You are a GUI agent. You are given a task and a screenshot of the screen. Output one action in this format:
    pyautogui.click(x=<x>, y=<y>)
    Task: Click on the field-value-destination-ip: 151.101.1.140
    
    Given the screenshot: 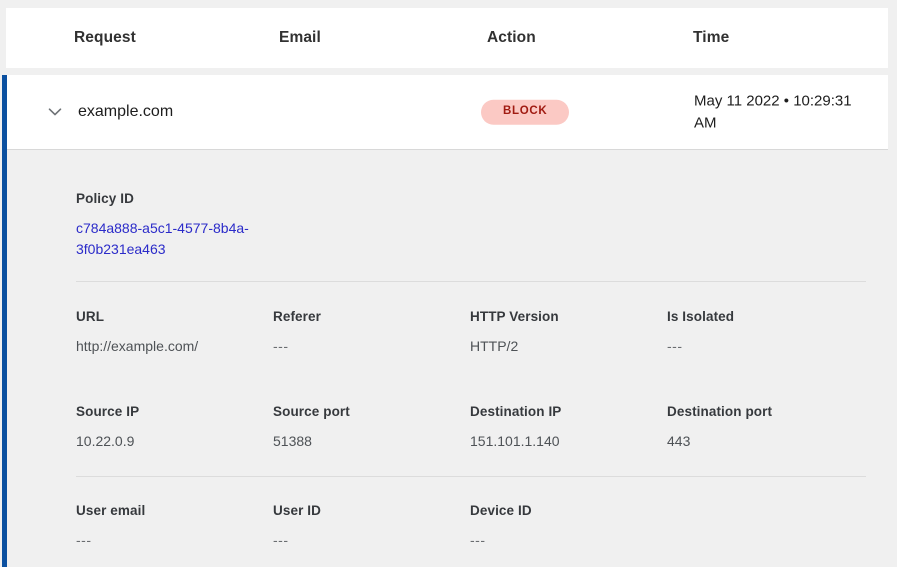 What is the action you would take?
    pyautogui.click(x=515, y=441)
    